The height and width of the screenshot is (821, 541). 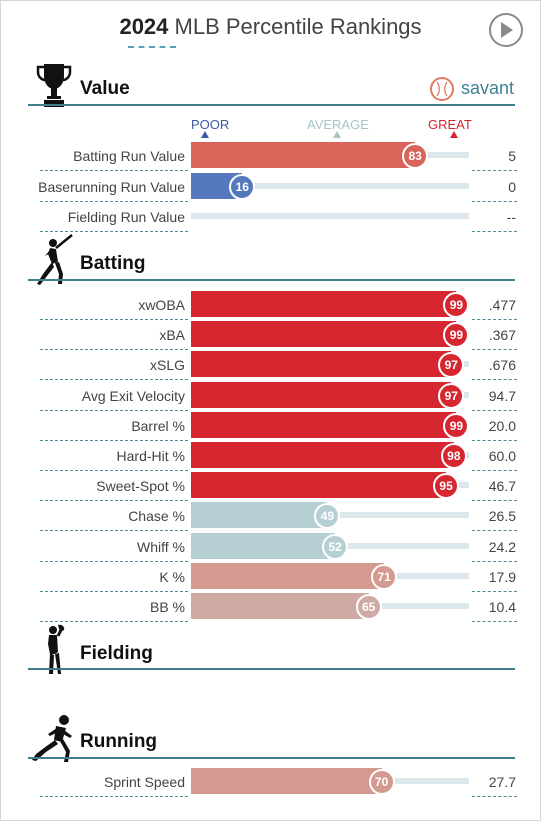 I want to click on metric-value: 94.7, so click(x=502, y=395).